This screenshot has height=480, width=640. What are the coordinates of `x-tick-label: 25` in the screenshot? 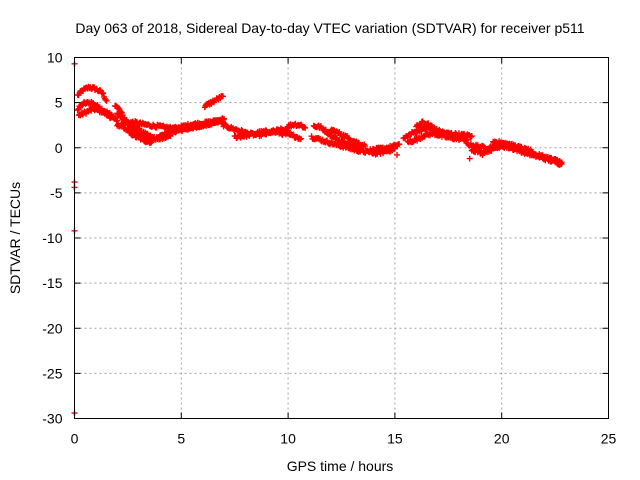 It's located at (609, 439).